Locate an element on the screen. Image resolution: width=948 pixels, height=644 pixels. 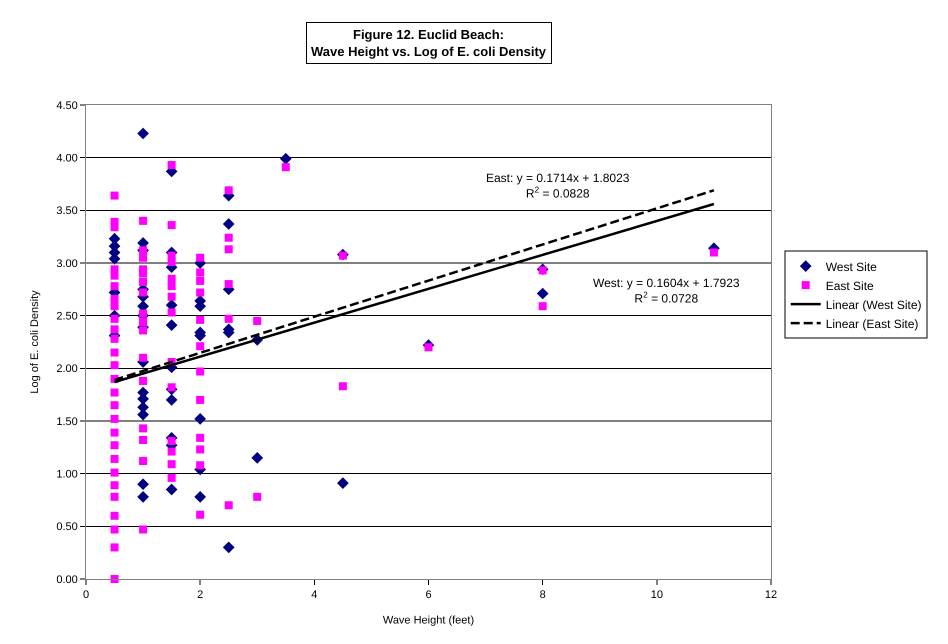
annotation: West: y = 0.1604x + 1.7923 R$^{2}$ = 0.0728 is located at coordinates (666, 291).